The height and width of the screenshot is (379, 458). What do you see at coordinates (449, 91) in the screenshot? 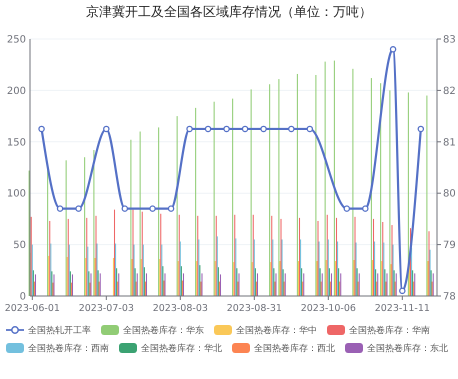
I see `y2-tick-label: 82` at bounding box center [449, 91].